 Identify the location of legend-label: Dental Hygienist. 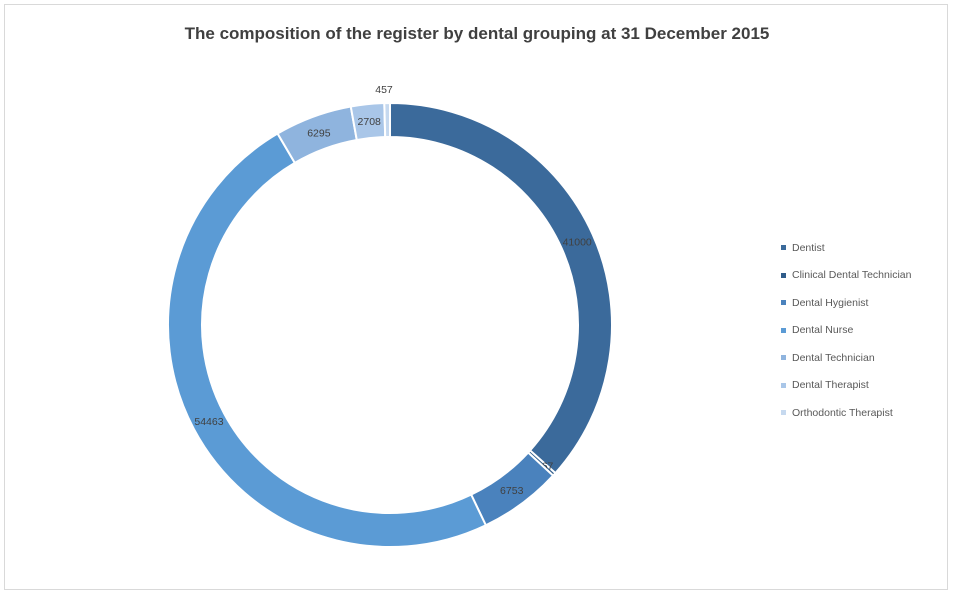
(830, 302).